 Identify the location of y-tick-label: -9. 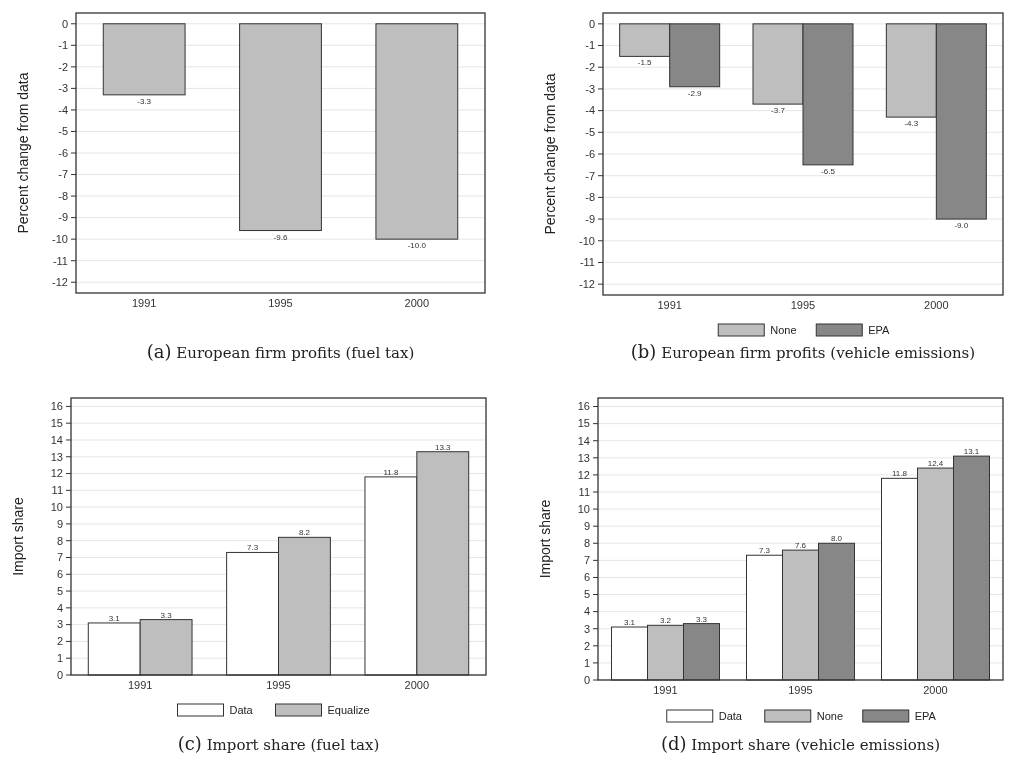
(63, 217).